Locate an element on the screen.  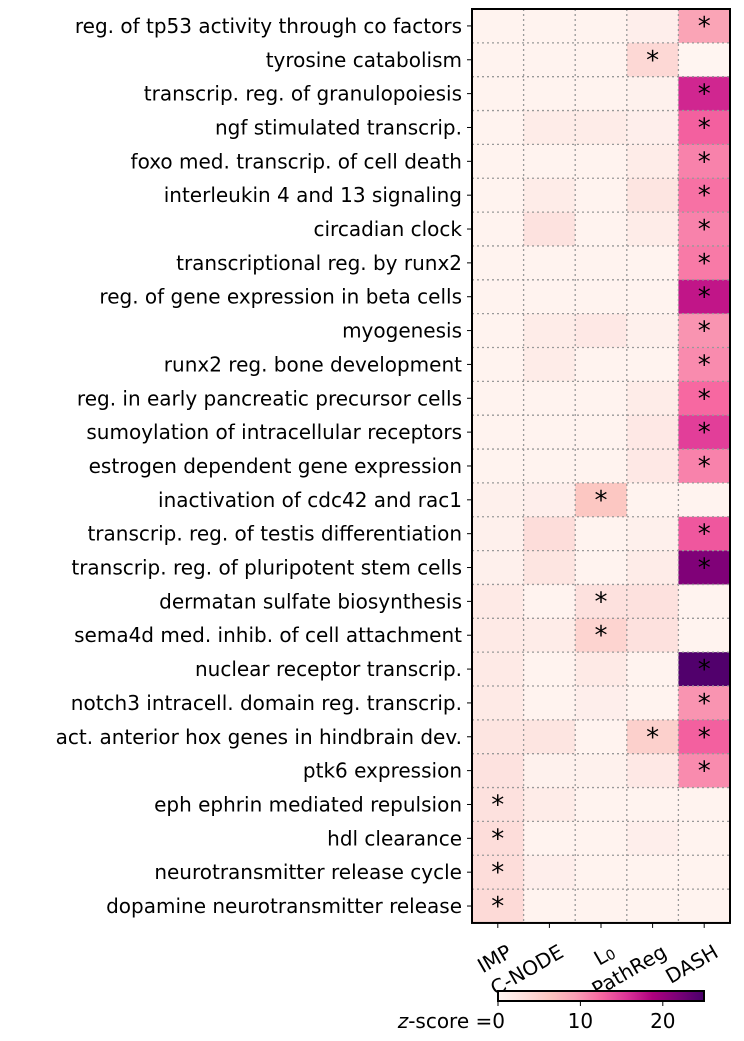
row-label: transcriptional reg. by runx2 is located at coordinates (319, 263).